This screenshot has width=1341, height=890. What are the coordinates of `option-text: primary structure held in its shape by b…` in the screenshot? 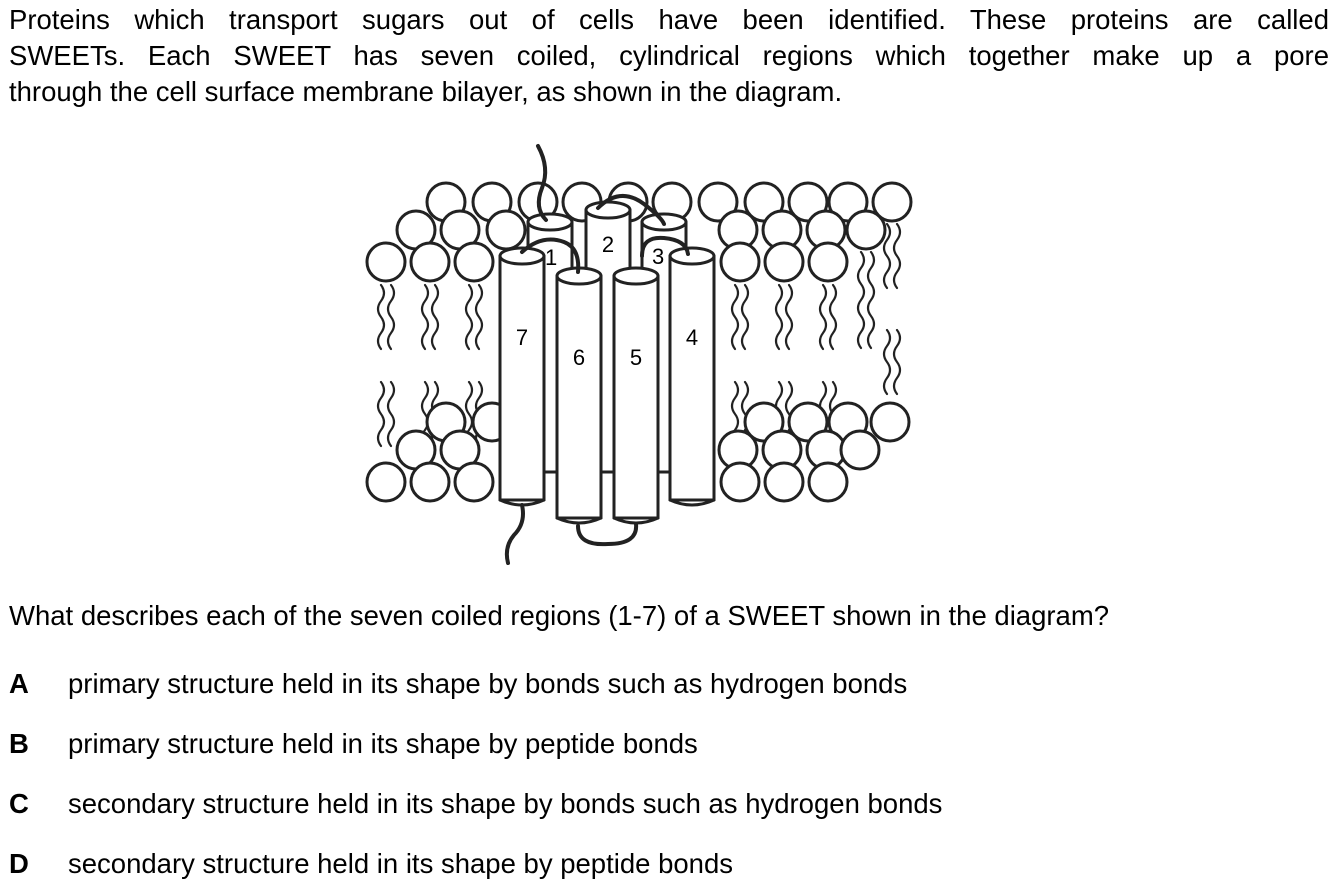 It's located at (488, 683).